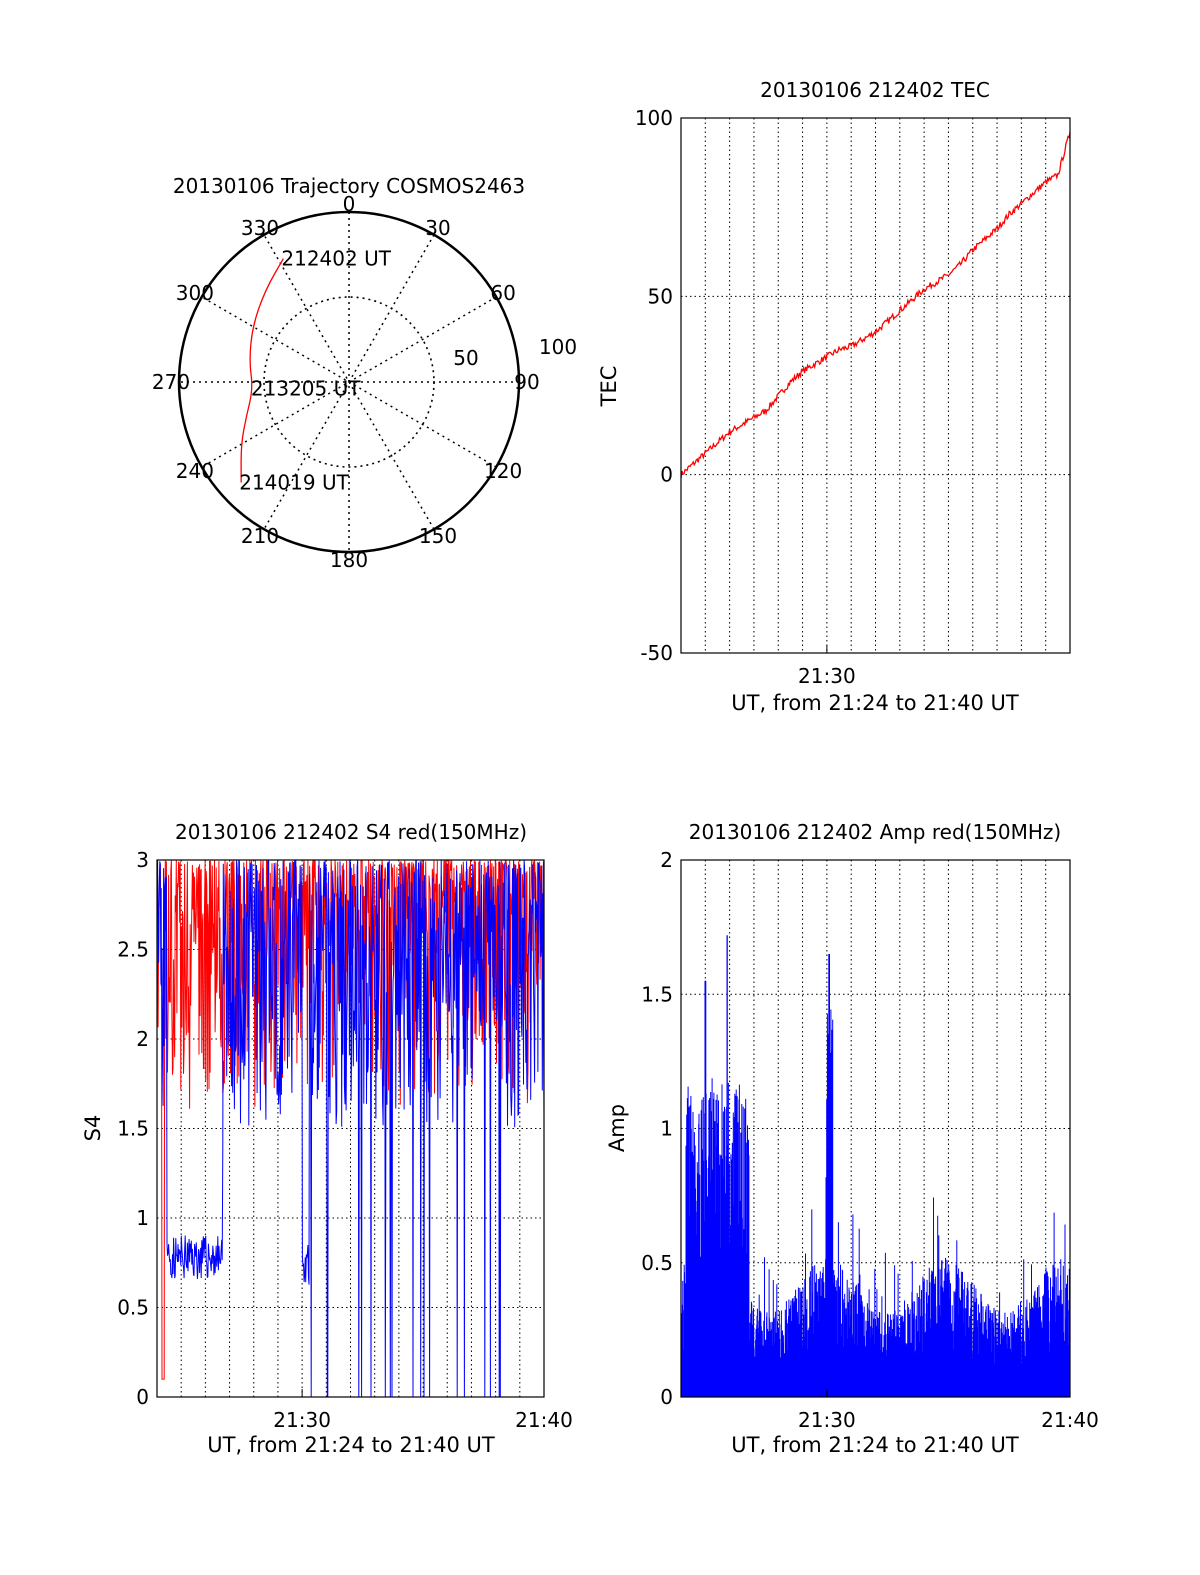 This screenshot has height=1575, width=1200. I want to click on amp-y-label: Amp, so click(617, 1128).